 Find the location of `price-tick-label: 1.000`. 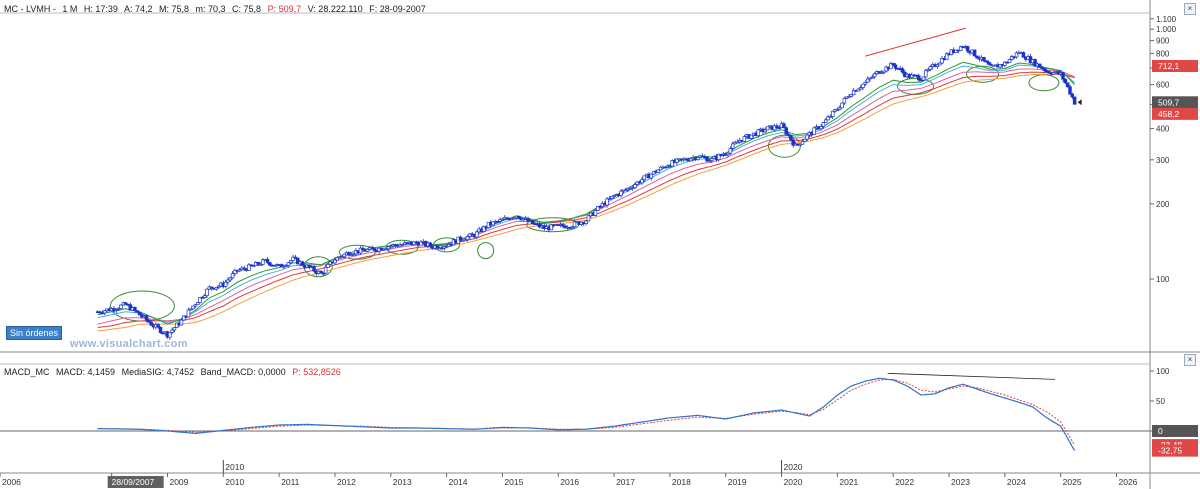

price-tick-label: 1.000 is located at coordinates (1166, 29).